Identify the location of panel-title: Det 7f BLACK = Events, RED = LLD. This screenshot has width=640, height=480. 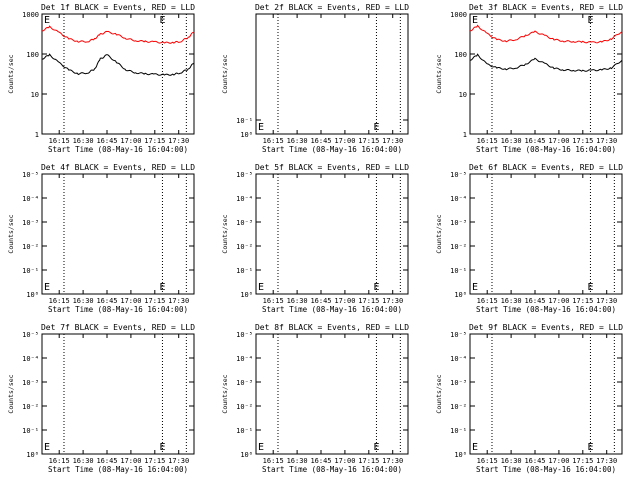
(118, 327).